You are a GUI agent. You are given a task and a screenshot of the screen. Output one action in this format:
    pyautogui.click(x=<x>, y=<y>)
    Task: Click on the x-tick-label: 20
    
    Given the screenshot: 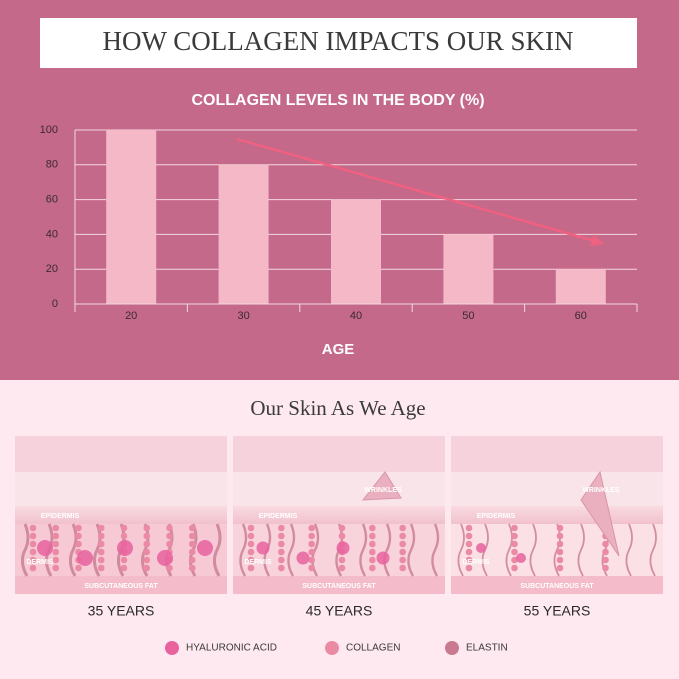 What is the action you would take?
    pyautogui.click(x=131, y=316)
    